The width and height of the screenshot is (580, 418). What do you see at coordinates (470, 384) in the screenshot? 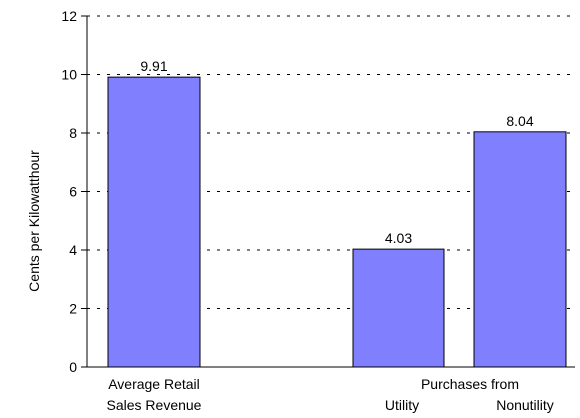
I see `group-label: Purchases from` at bounding box center [470, 384].